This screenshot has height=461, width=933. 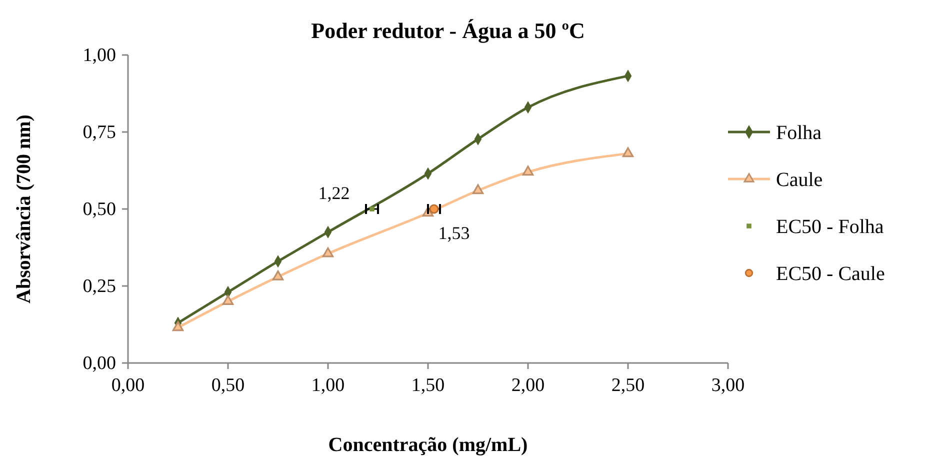 I want to click on y-tick-label: 0,25, so click(x=99, y=286).